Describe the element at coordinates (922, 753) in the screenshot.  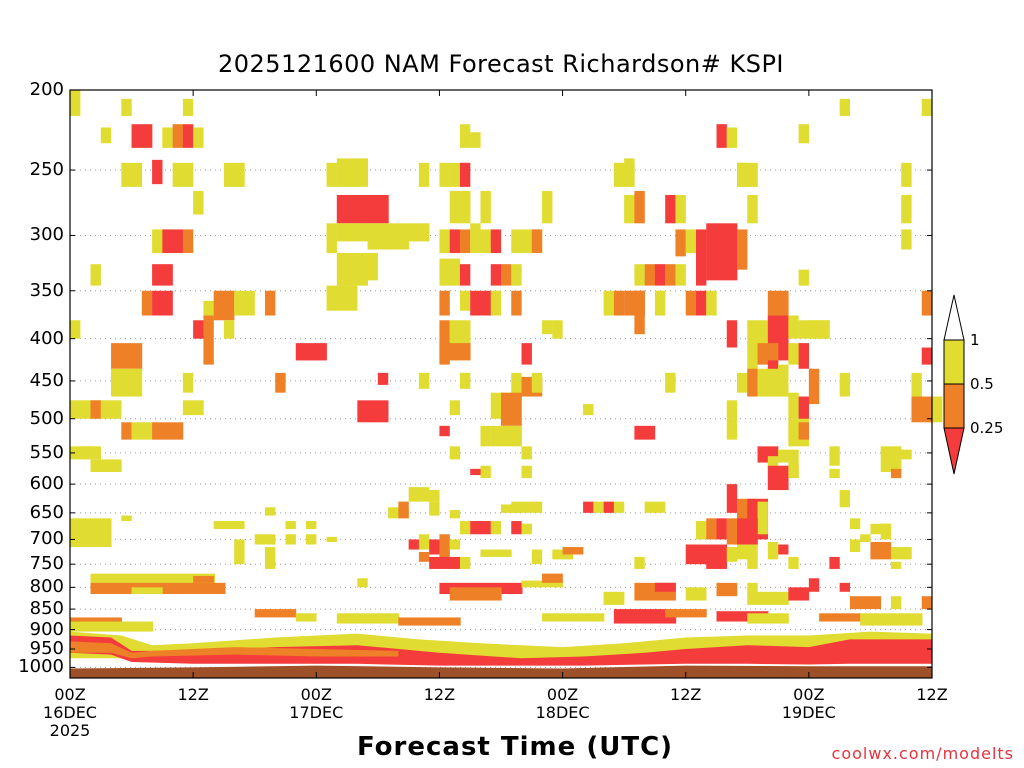
I see `credit-link: coolwx.com/modelts` at that location.